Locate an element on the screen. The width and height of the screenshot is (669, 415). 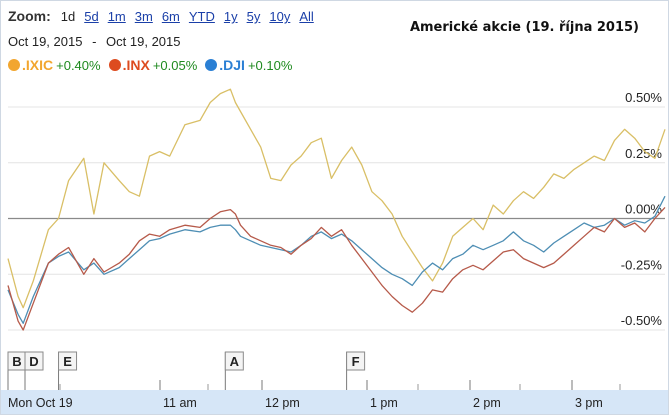
event-flag-e is located at coordinates (68, 361).